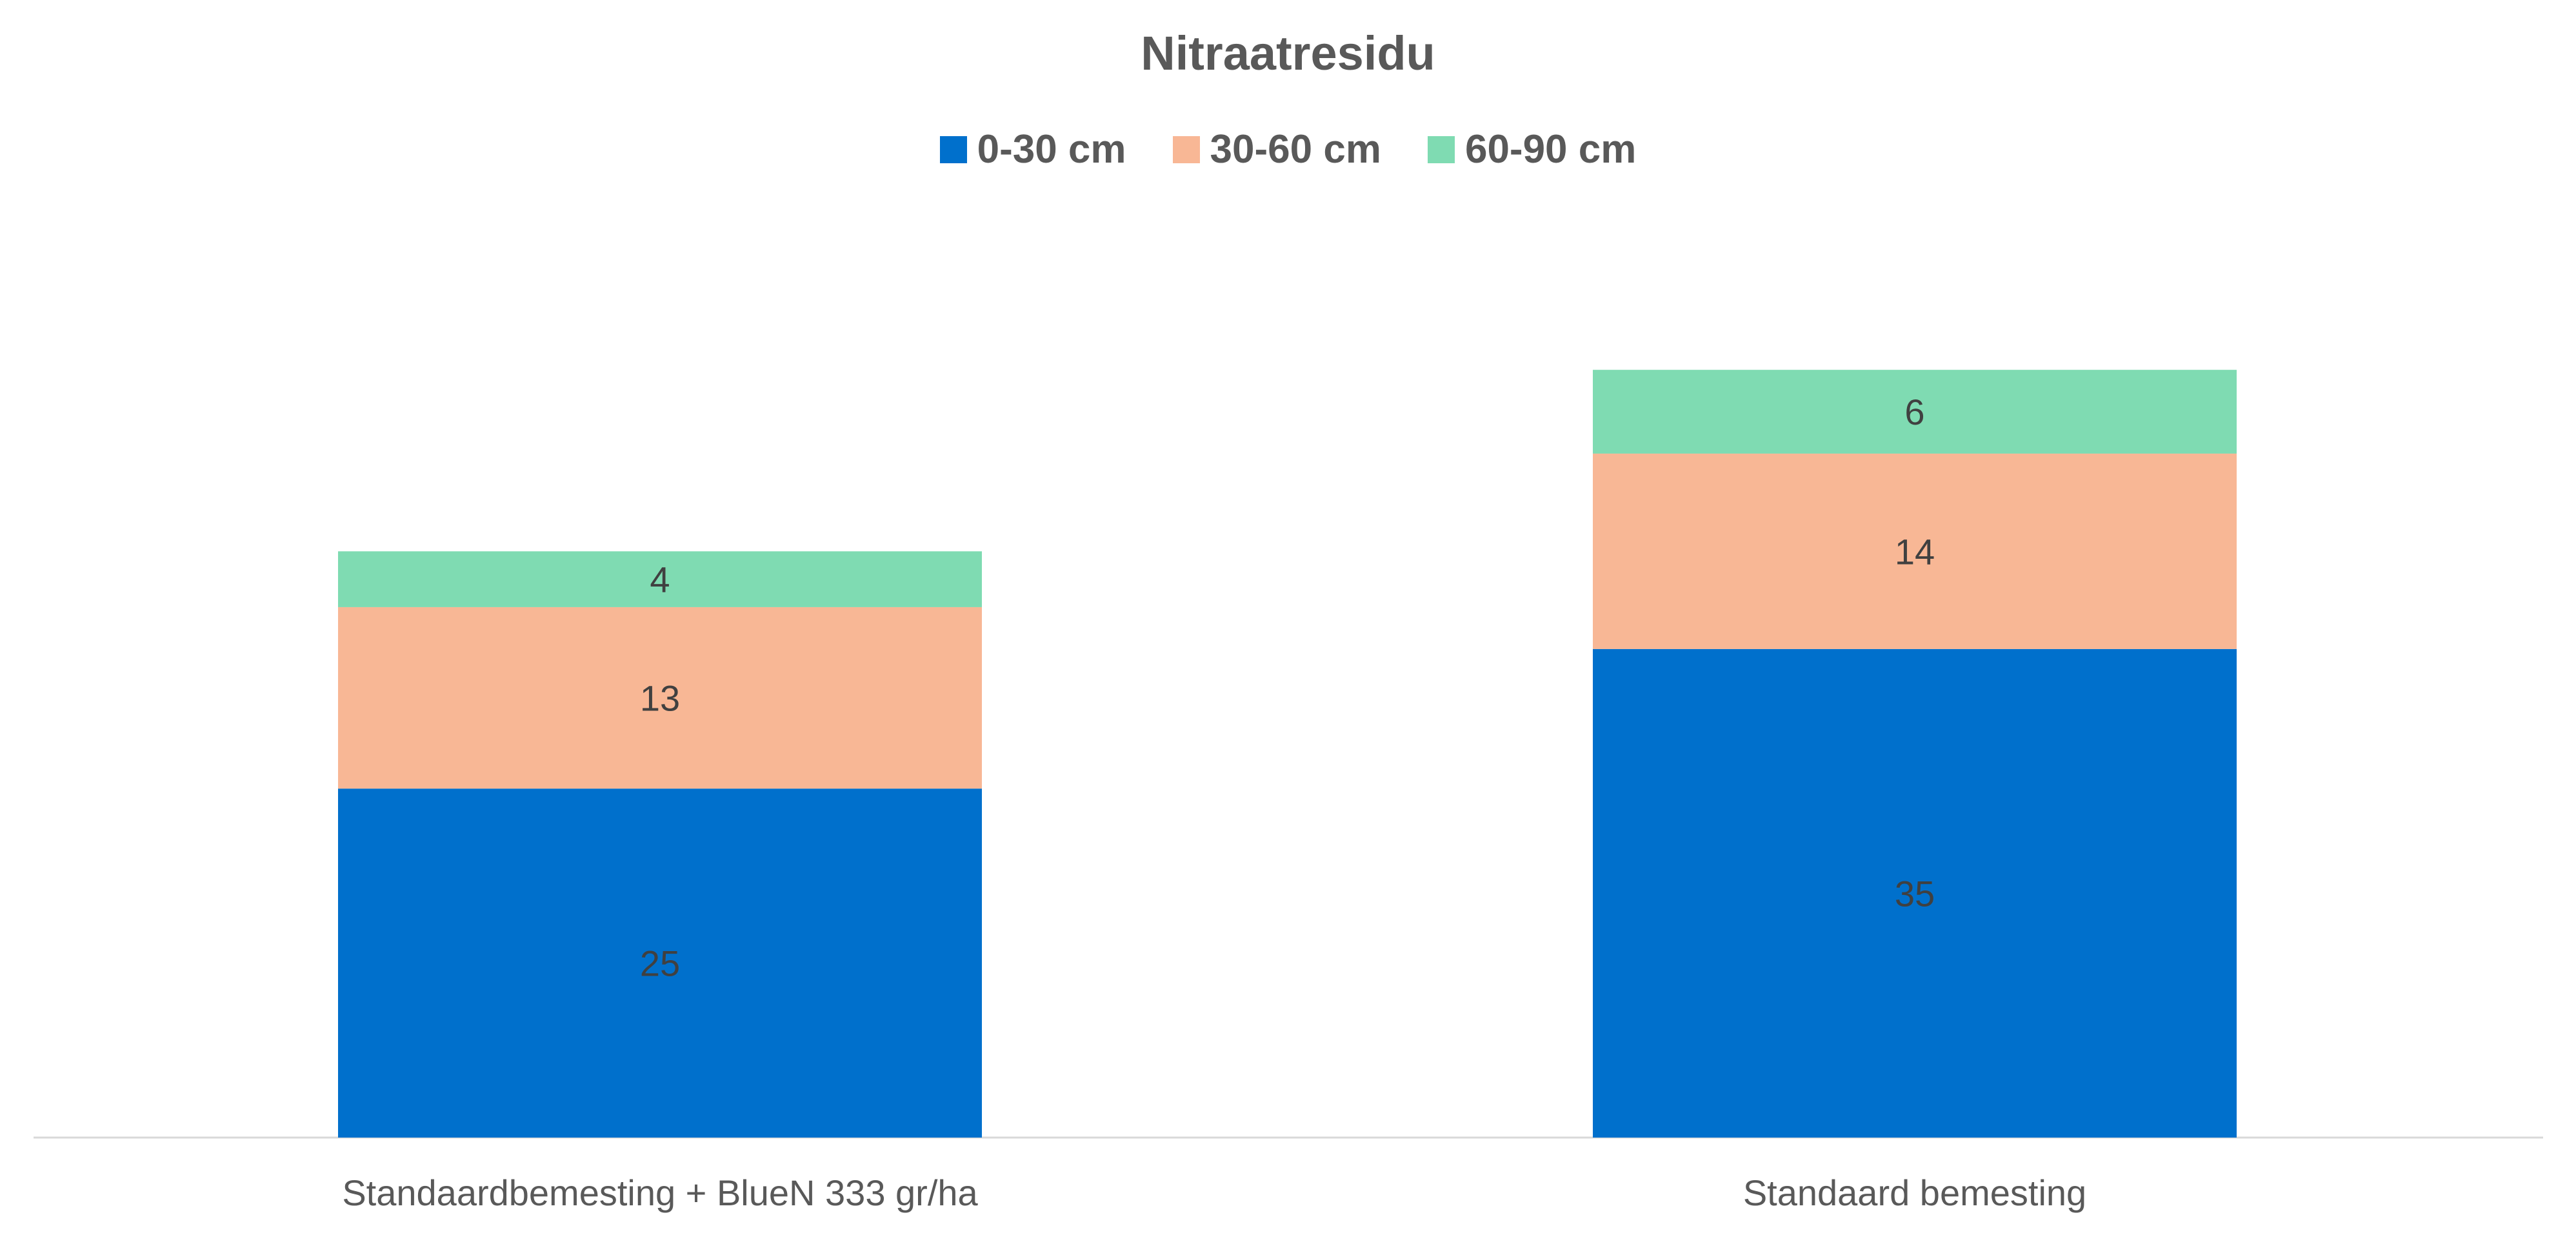 The height and width of the screenshot is (1235, 2576). I want to click on legend-swatch-30-60cm, so click(1186, 150).